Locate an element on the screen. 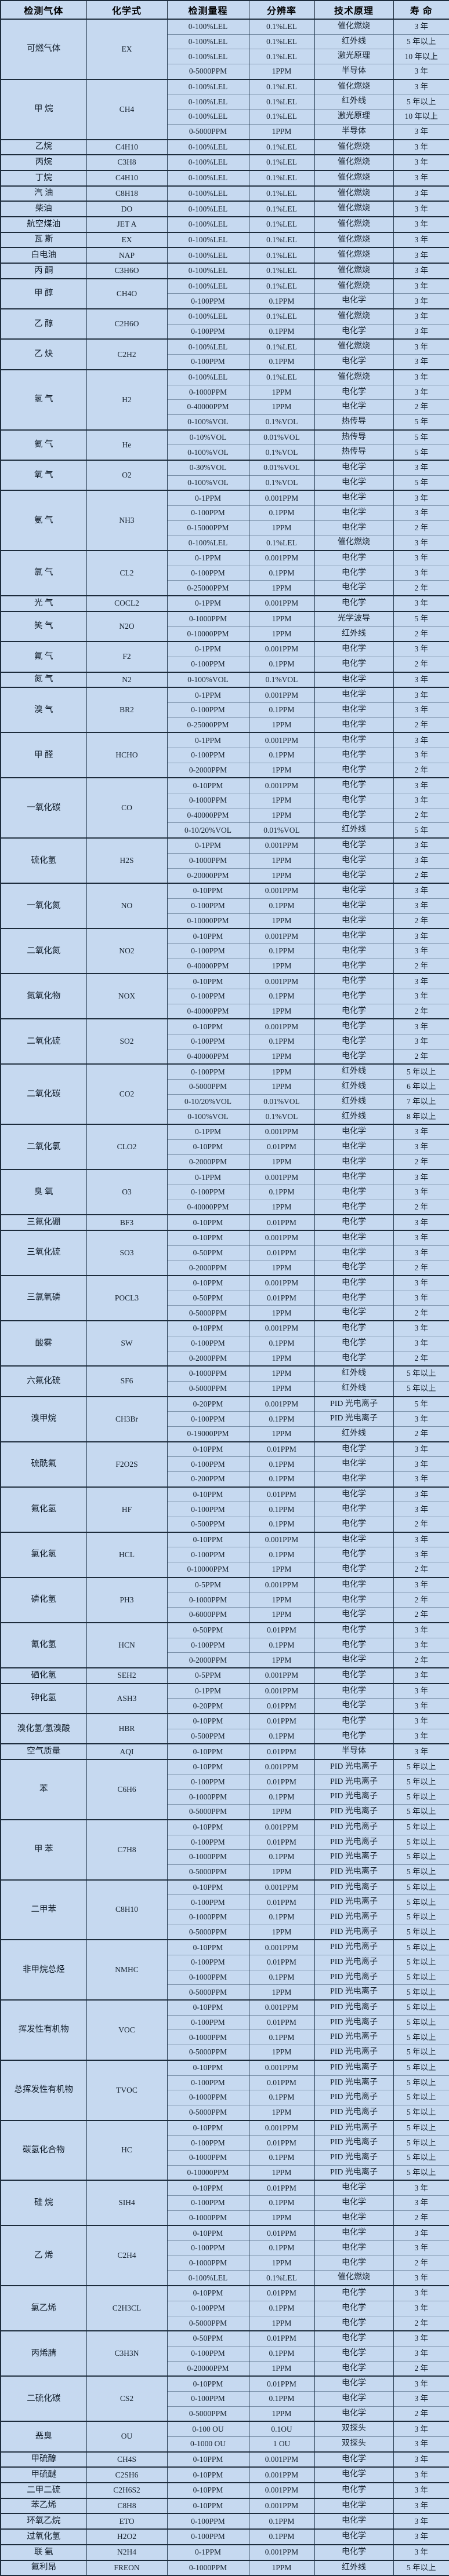 The width and height of the screenshot is (449, 2576). lifespan-cell: 8 年以上 is located at coordinates (421, 1117).